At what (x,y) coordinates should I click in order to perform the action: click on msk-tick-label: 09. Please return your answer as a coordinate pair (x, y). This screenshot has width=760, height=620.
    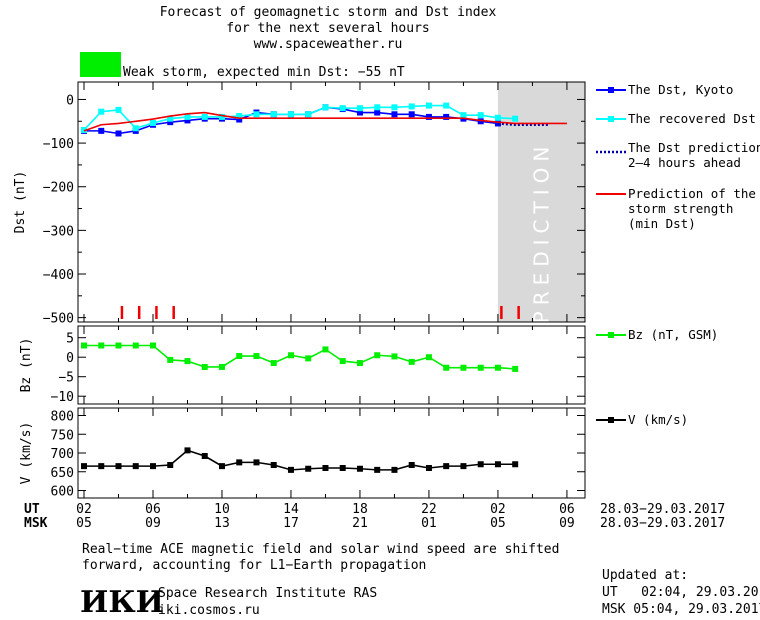
    Looking at the image, I should click on (567, 523).